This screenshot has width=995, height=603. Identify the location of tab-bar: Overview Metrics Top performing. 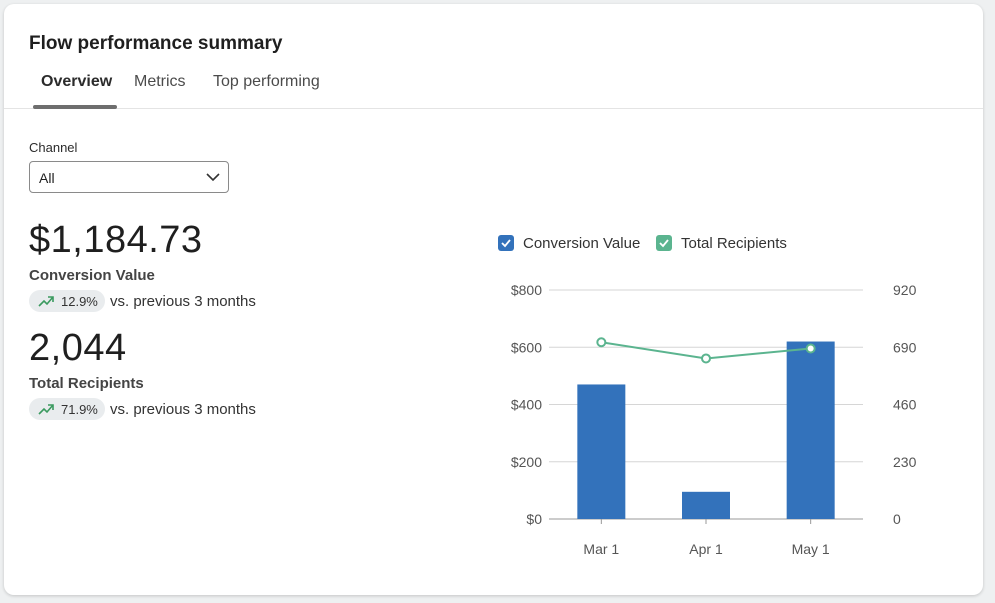
(493, 87).